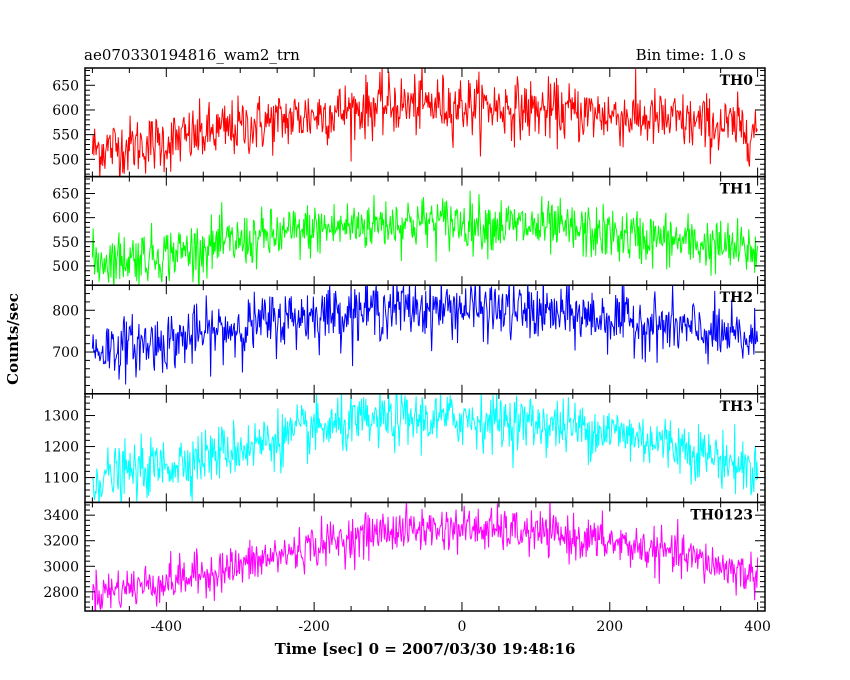  I want to click on series-line-th0123, so click(425, 556).